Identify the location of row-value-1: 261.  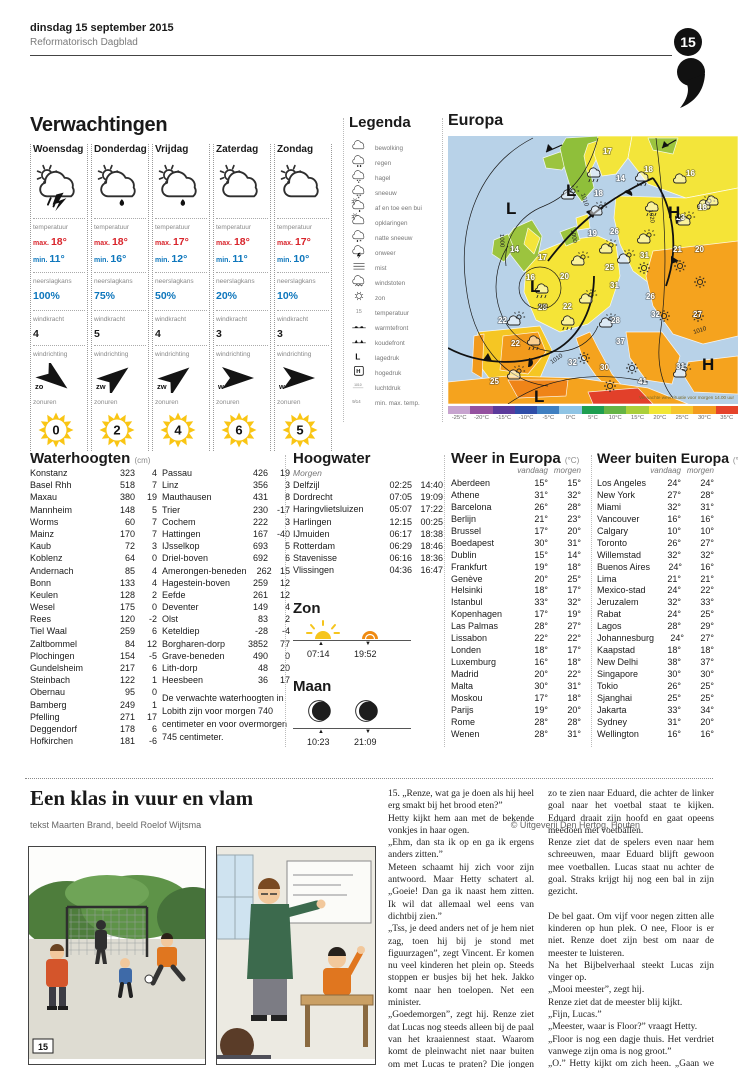
(260, 594).